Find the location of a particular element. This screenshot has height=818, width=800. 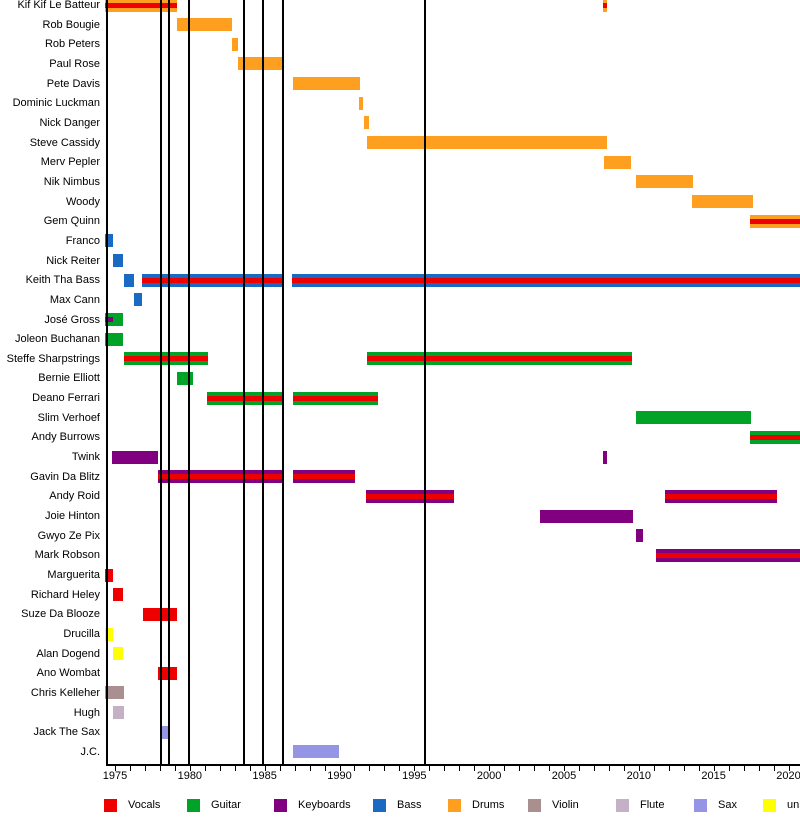

x-tick-label: 2000 is located at coordinates (489, 776).